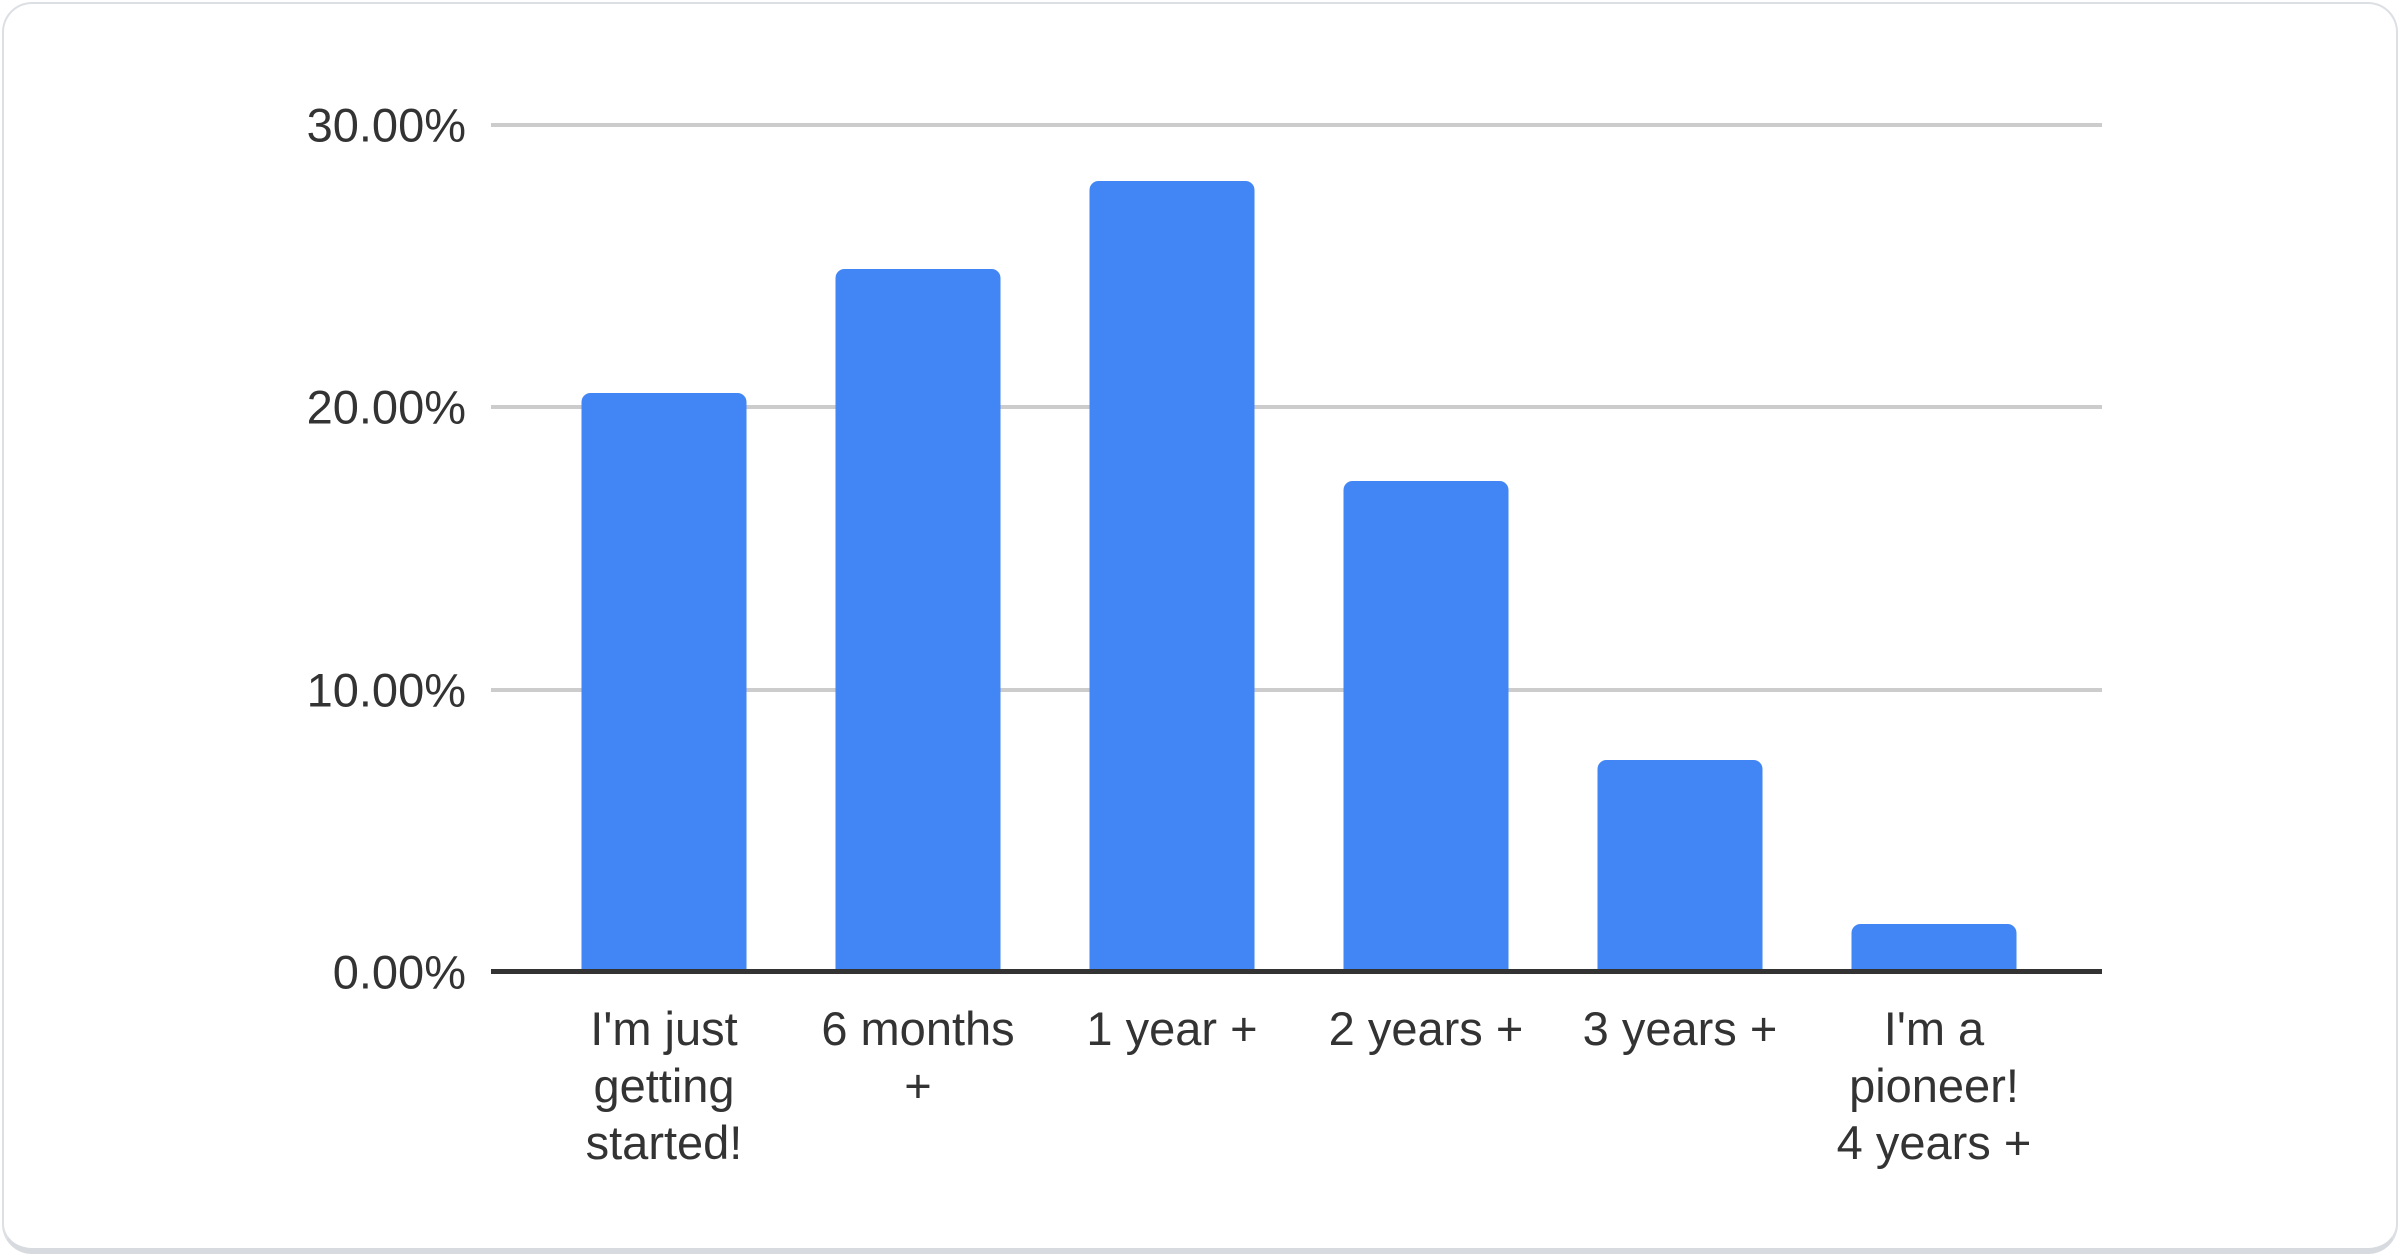 This screenshot has height=1256, width=2400. I want to click on category-band: 6 months +, so click(918, 618).